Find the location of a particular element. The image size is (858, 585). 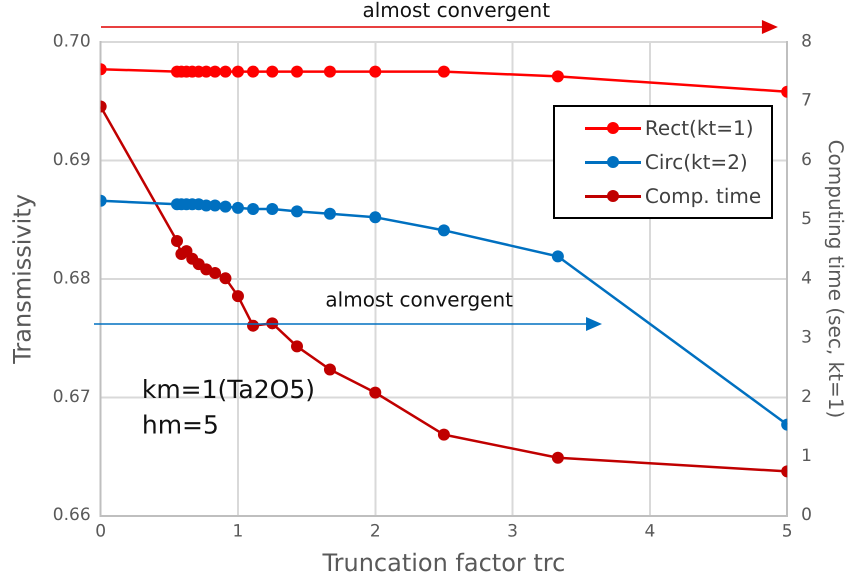

x-tick-label: 1 is located at coordinates (238, 531).